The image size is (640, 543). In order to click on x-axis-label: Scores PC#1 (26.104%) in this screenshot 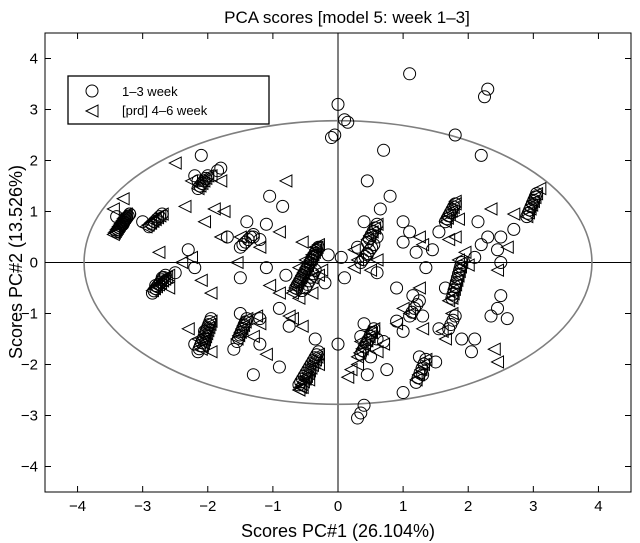, I will do `click(338, 531)`.